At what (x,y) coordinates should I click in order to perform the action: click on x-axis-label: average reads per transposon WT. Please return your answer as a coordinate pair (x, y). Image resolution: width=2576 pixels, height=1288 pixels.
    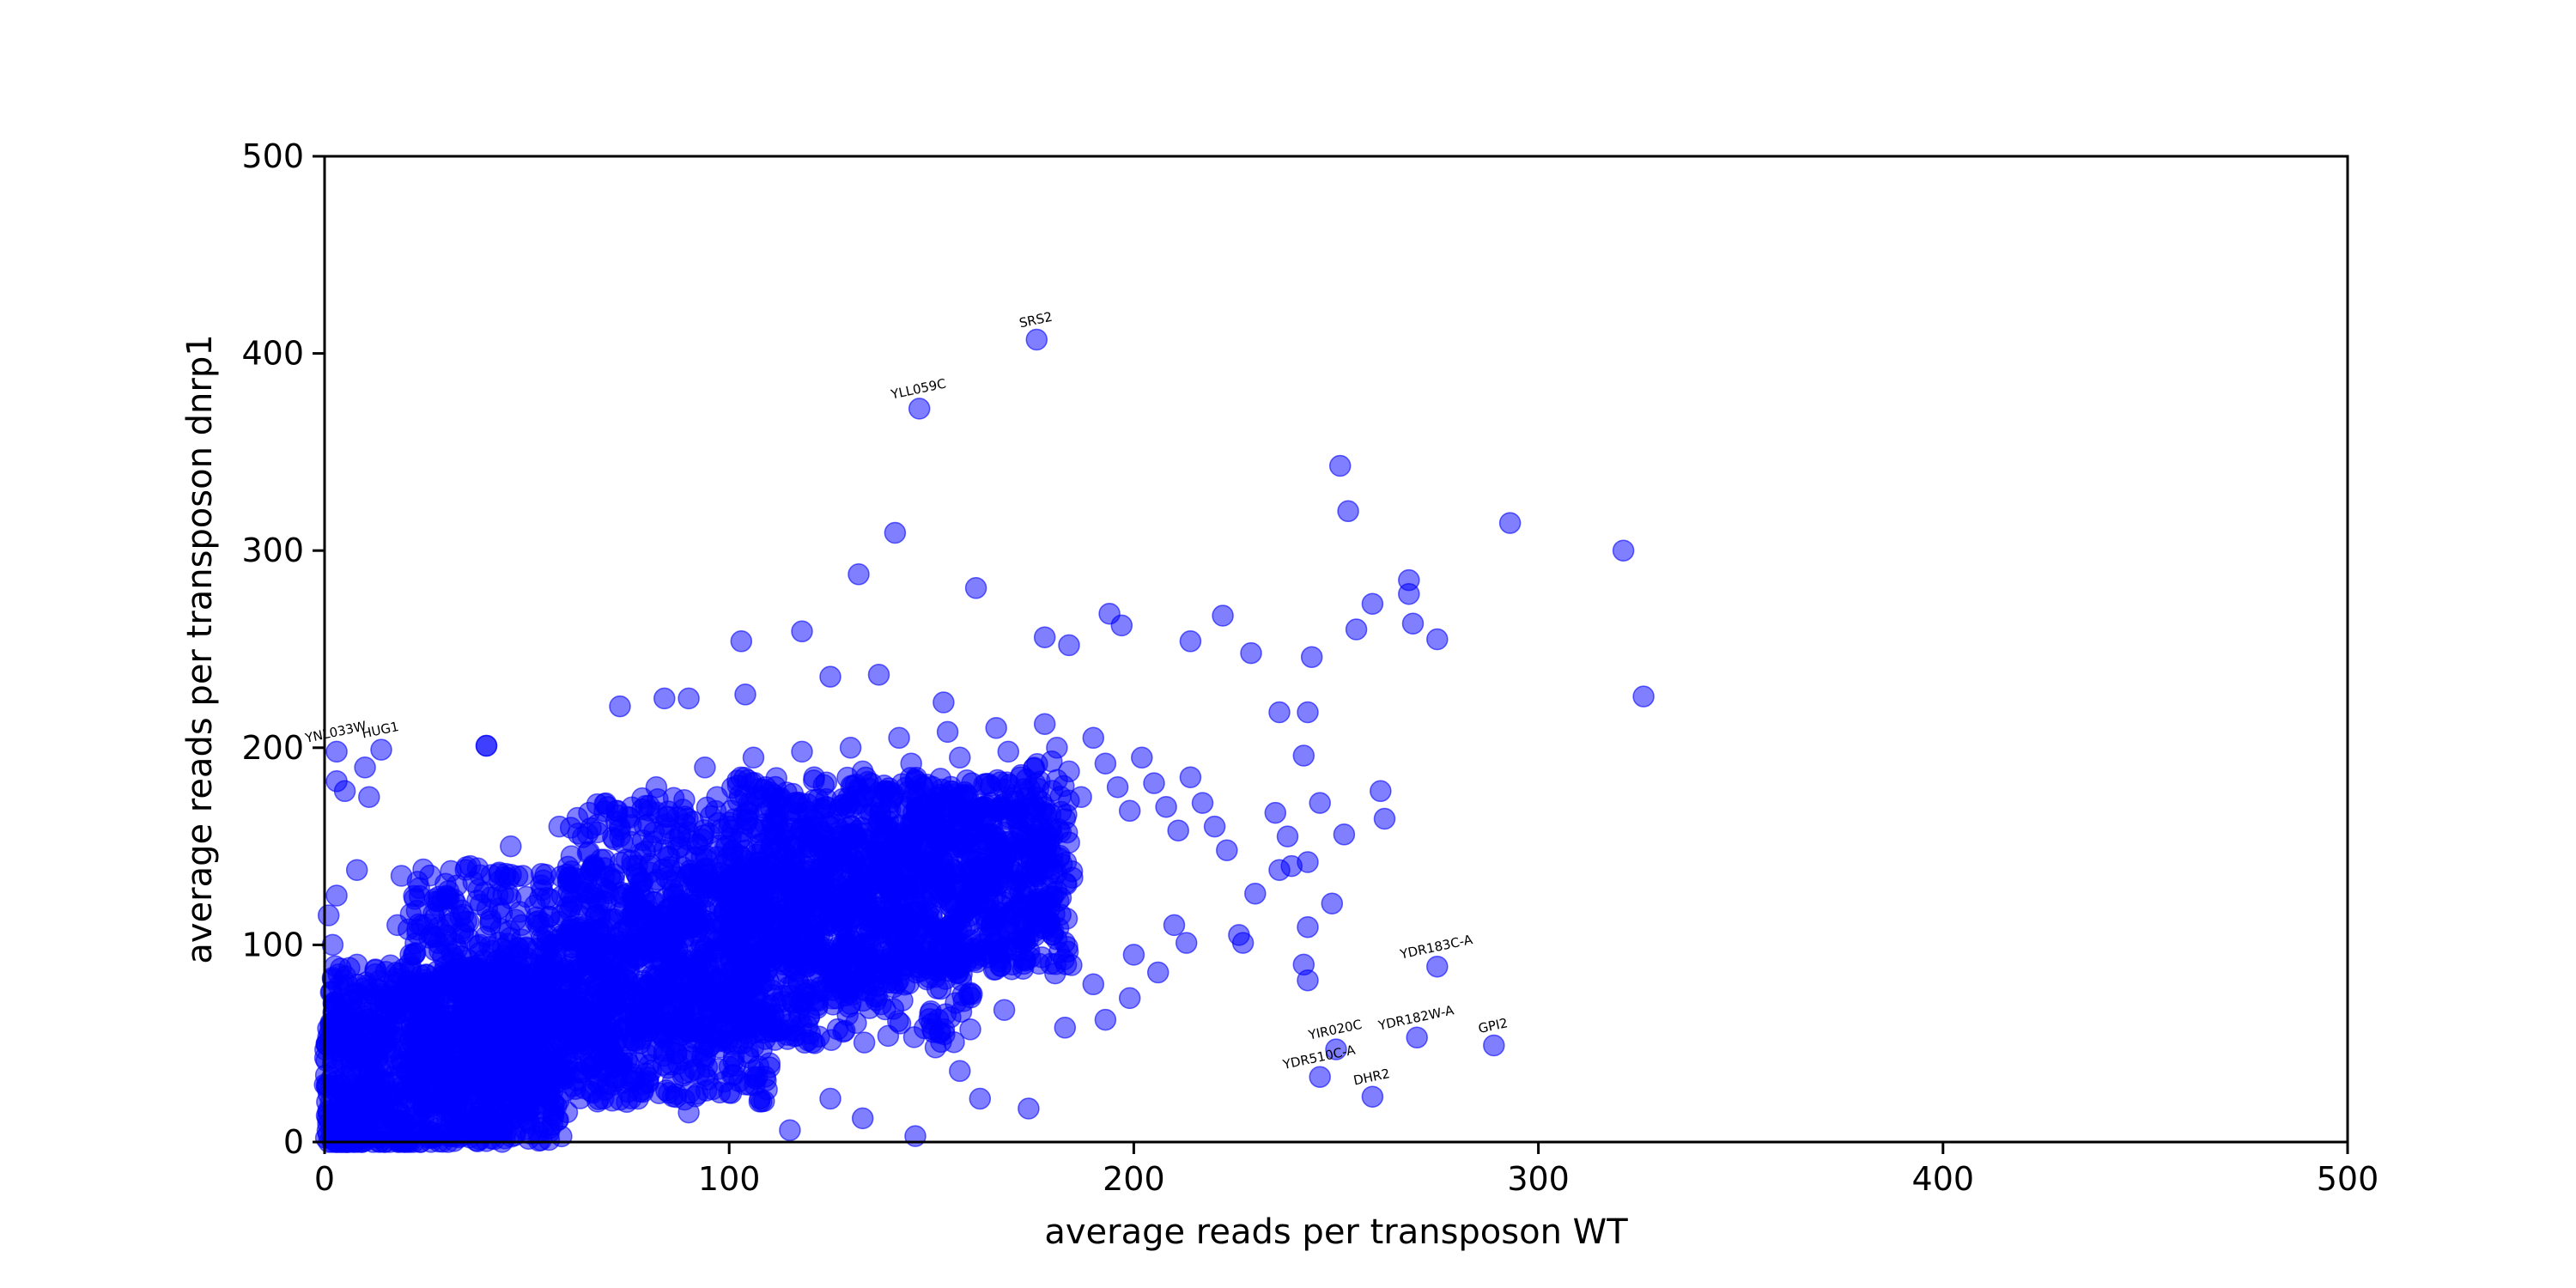
    Looking at the image, I should click on (1336, 1232).